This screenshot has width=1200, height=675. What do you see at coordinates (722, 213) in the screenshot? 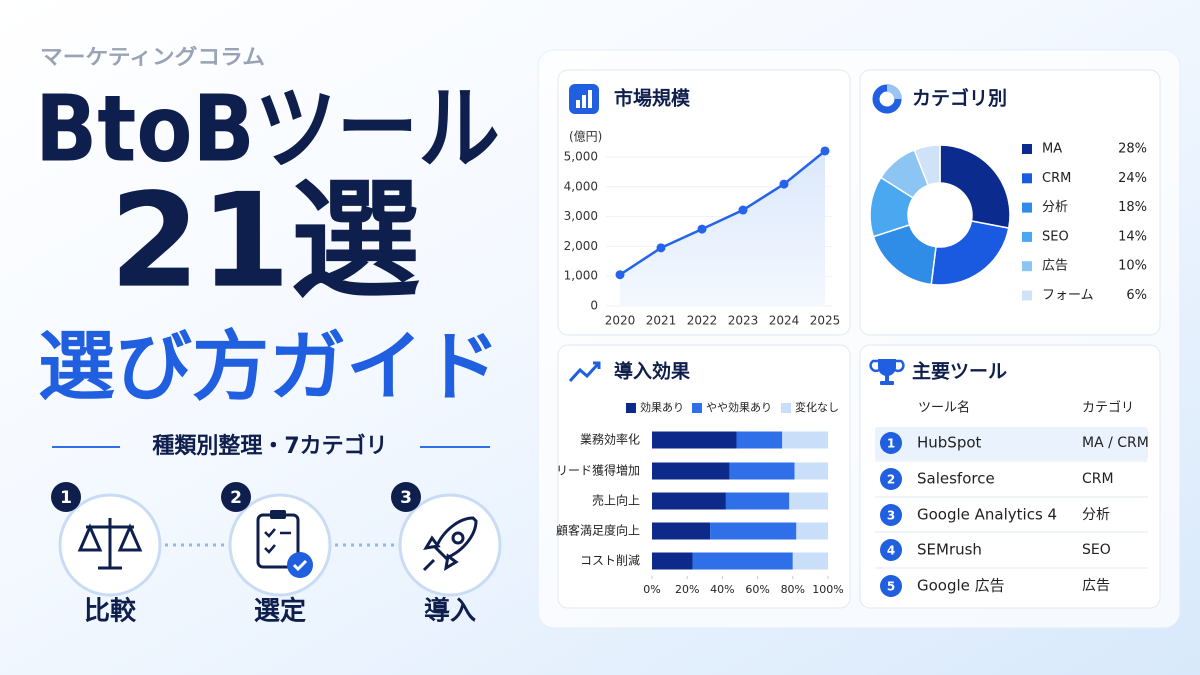
I see `line` at bounding box center [722, 213].